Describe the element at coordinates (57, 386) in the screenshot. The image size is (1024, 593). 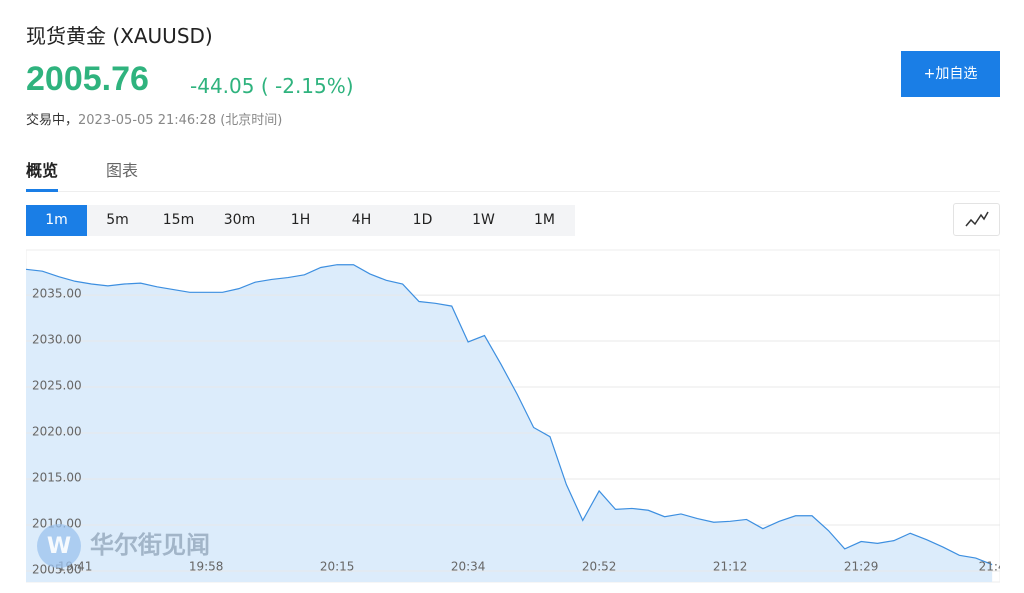
I see `y-tick-label: 2025.00` at that location.